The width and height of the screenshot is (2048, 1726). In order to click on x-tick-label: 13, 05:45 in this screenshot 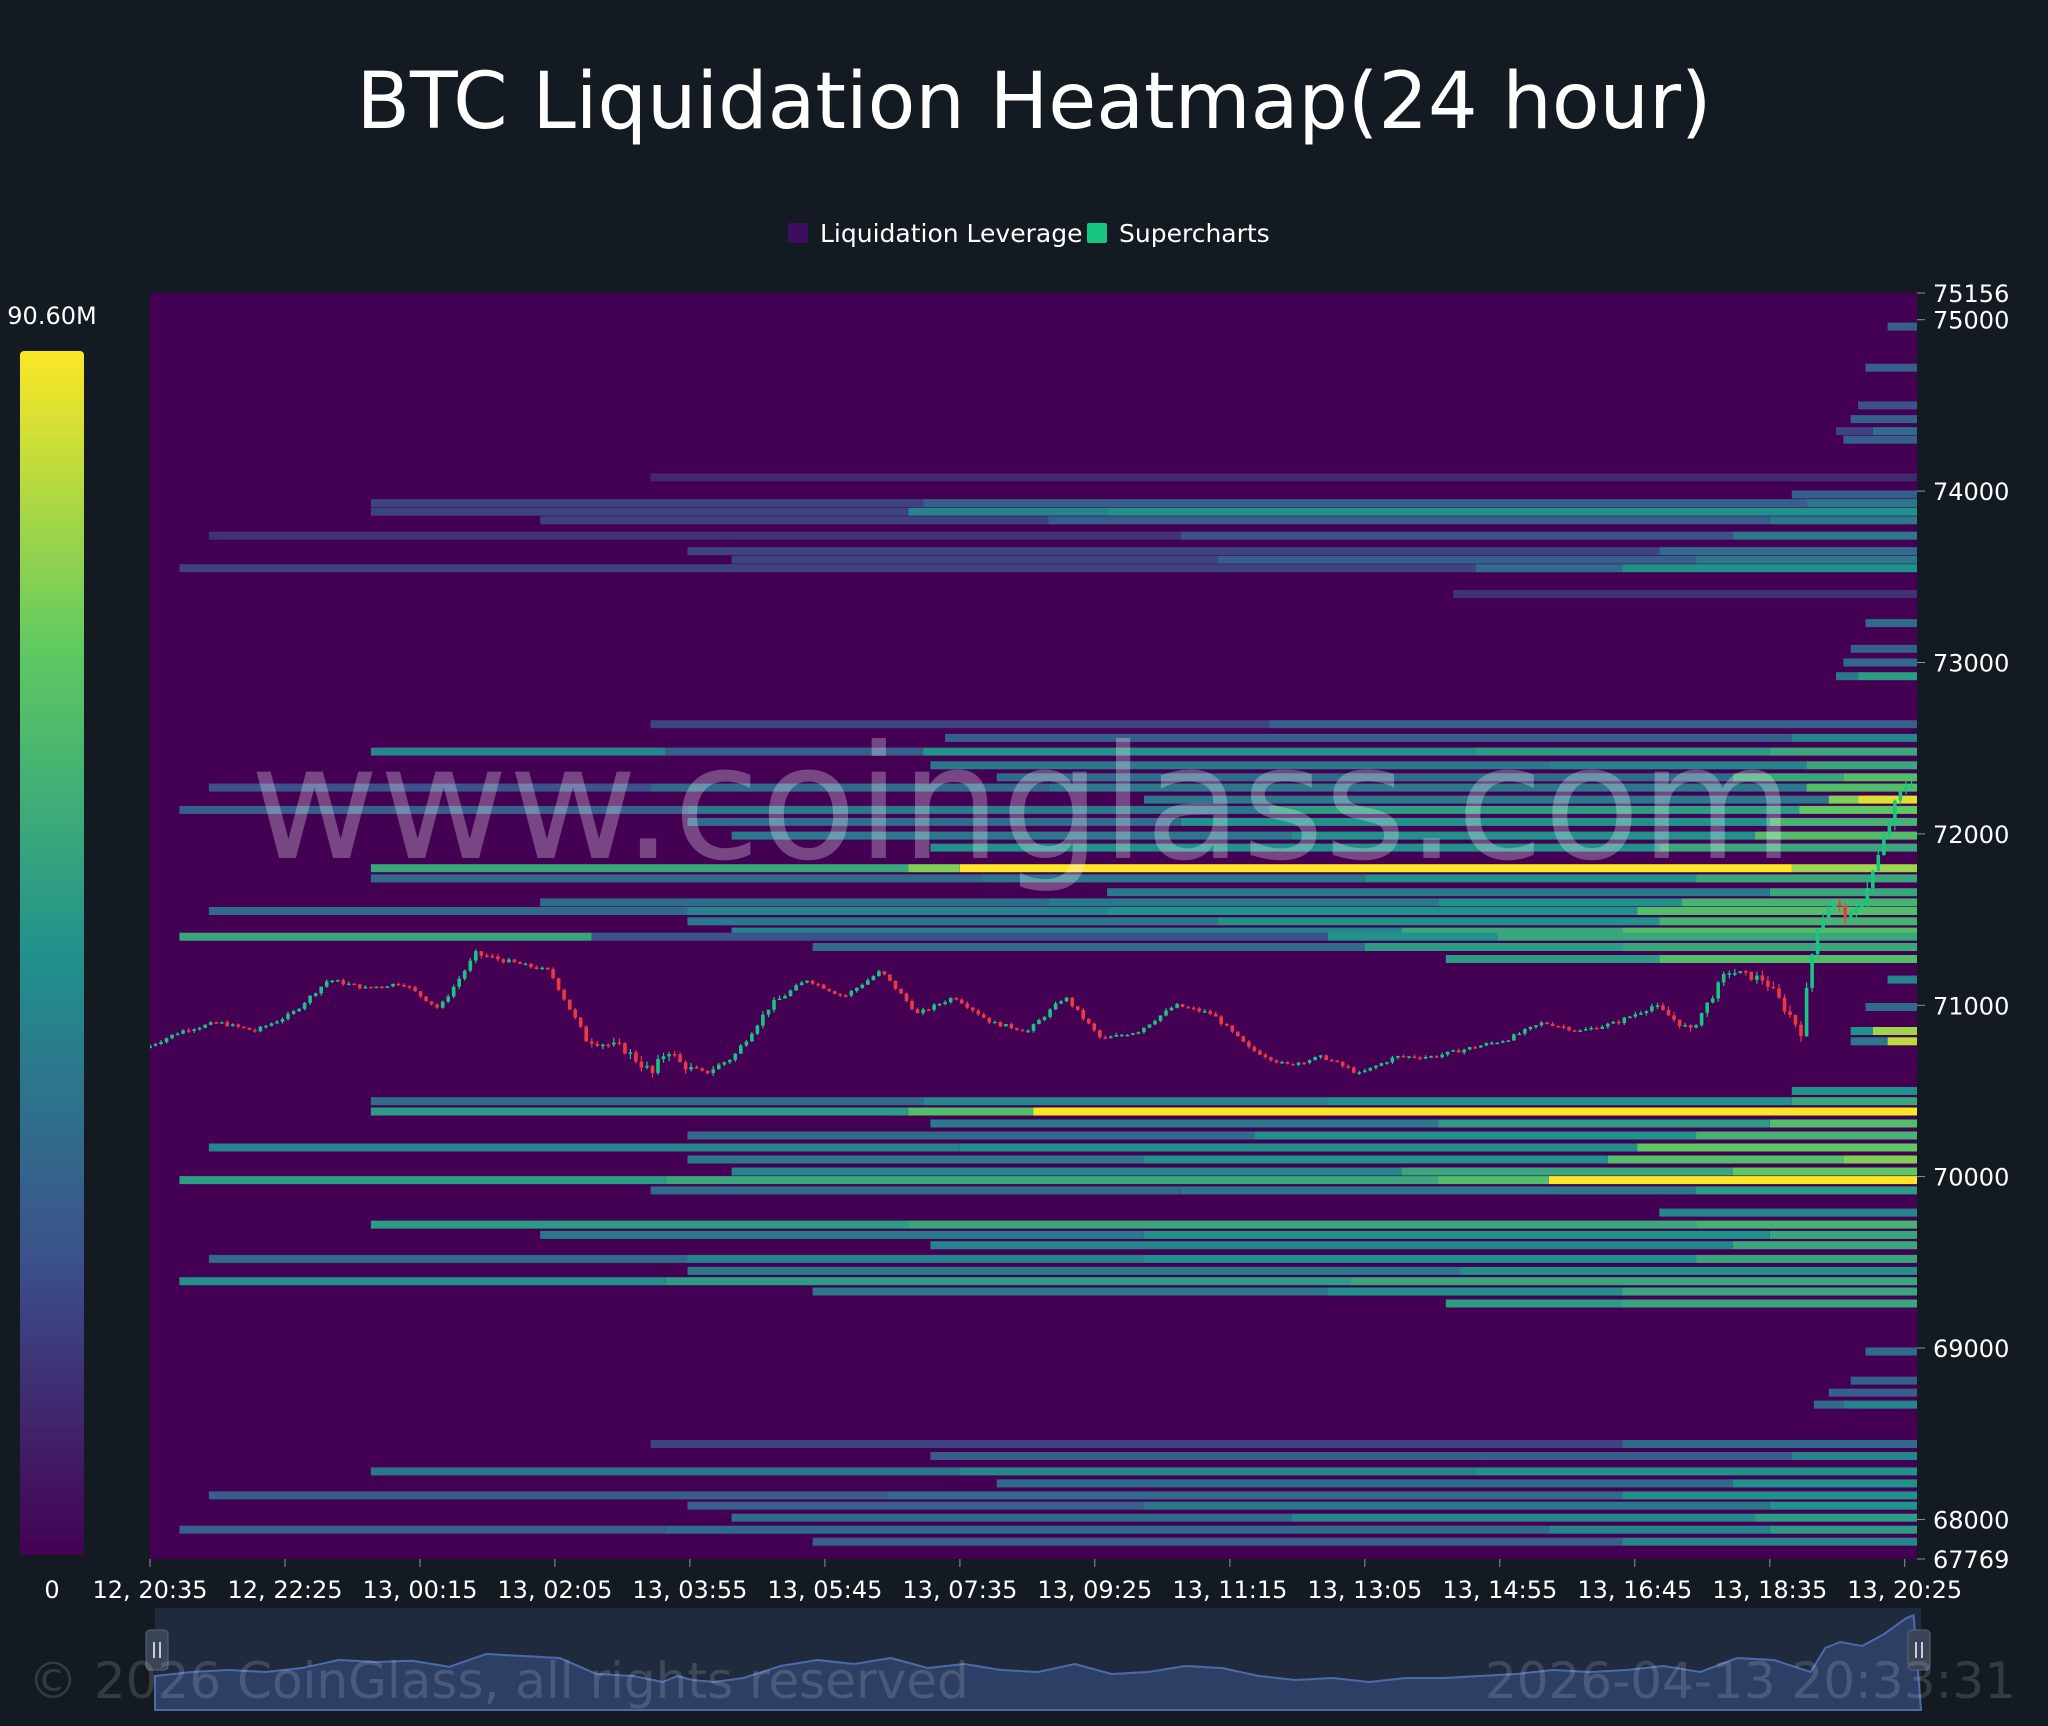, I will do `click(824, 1590)`.